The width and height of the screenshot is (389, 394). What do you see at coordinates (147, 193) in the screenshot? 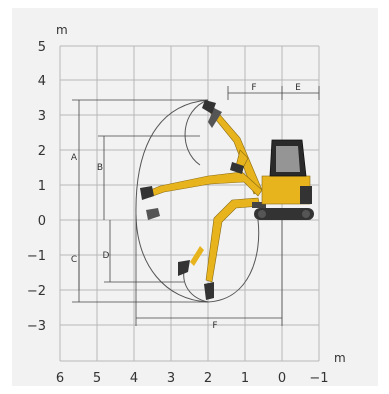
I see `bucket-horizontal` at bounding box center [147, 193].